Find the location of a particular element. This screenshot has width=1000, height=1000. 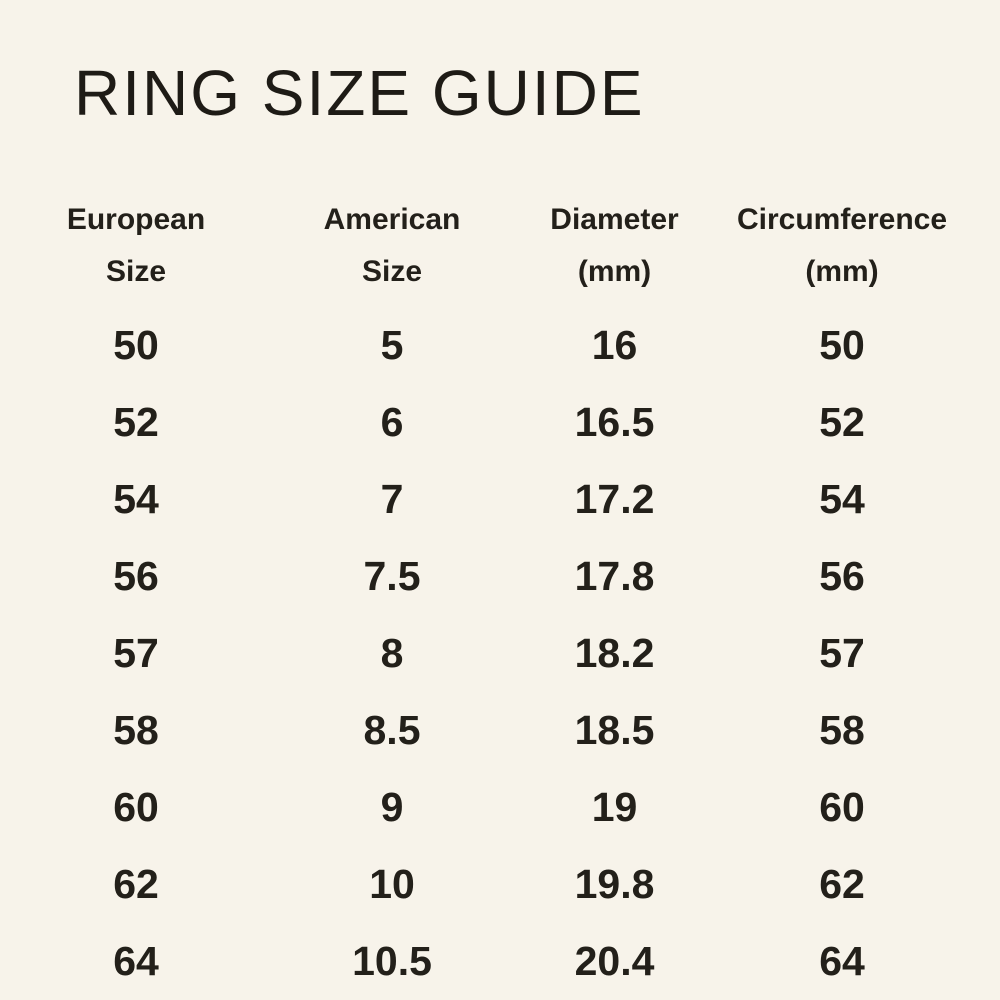

table-cell-european: 52 is located at coordinates (136, 422).